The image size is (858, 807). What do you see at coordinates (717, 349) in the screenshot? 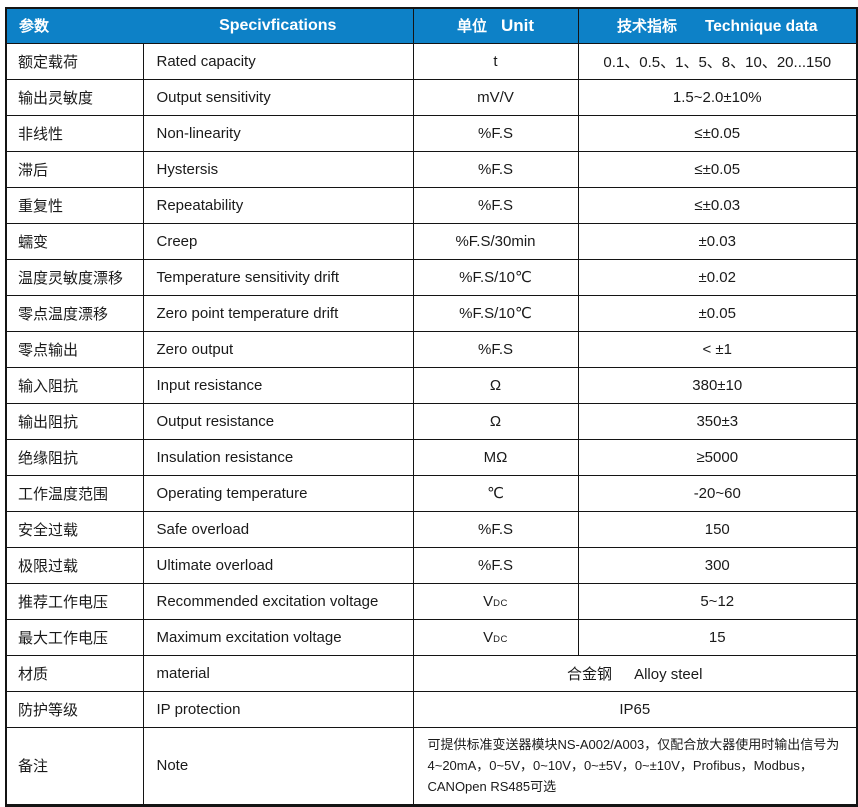
I see `value-cell: < ±1` at bounding box center [717, 349].